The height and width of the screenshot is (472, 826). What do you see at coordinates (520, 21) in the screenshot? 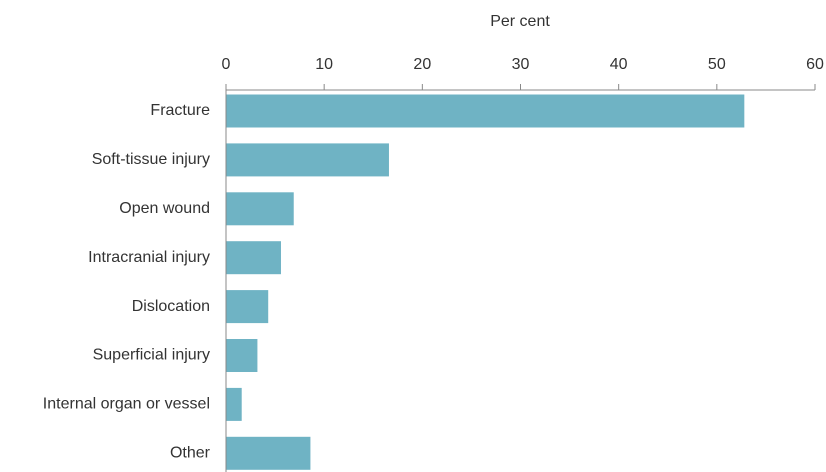
I see `x-axis-title: Per cent` at bounding box center [520, 21].